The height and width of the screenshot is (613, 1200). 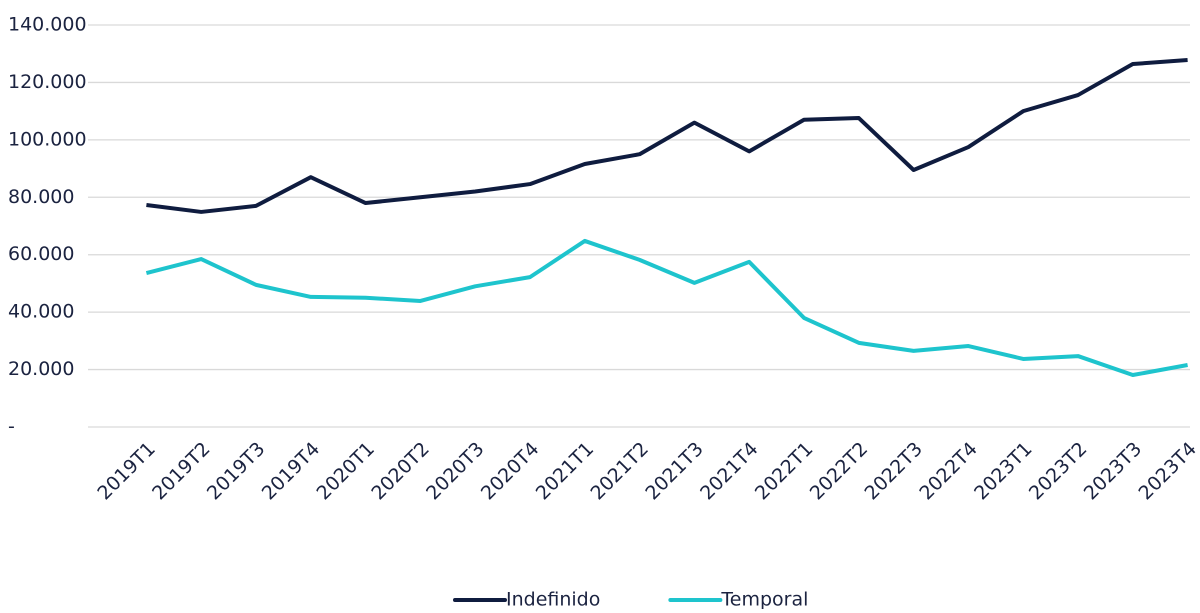 I want to click on x-tick-label: 2022T4, so click(x=948, y=471).